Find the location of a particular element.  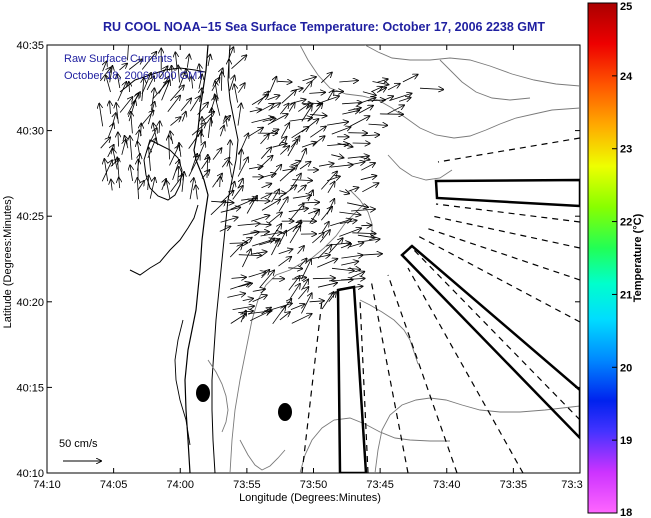

colorbar-tick-label: 24 is located at coordinates (626, 77).